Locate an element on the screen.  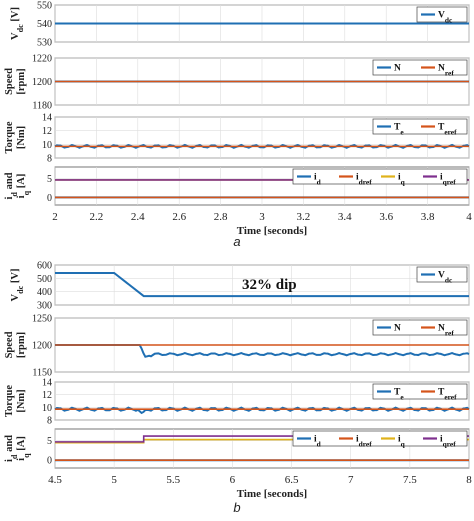
series-line is located at coordinates (262, 285).